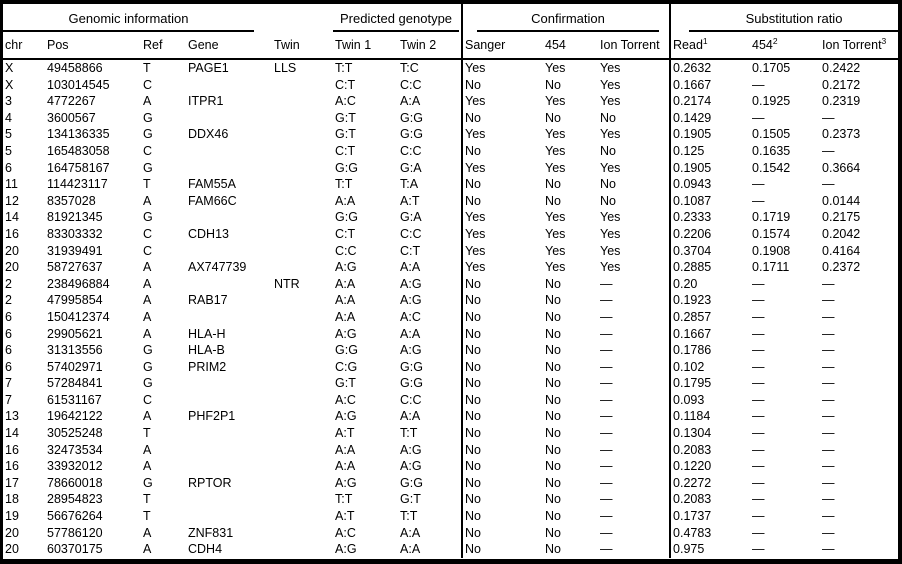  I want to click on cell-chr: 6, so click(8, 350).